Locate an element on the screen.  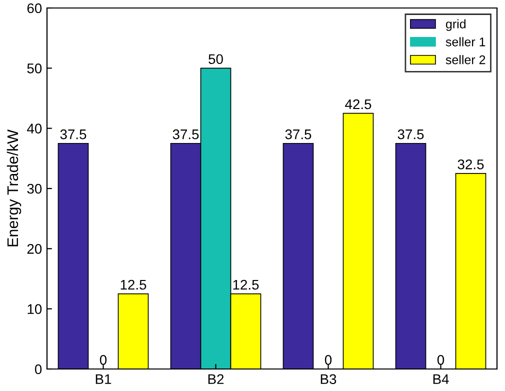
y-tick-label: 40 is located at coordinates (34, 129).